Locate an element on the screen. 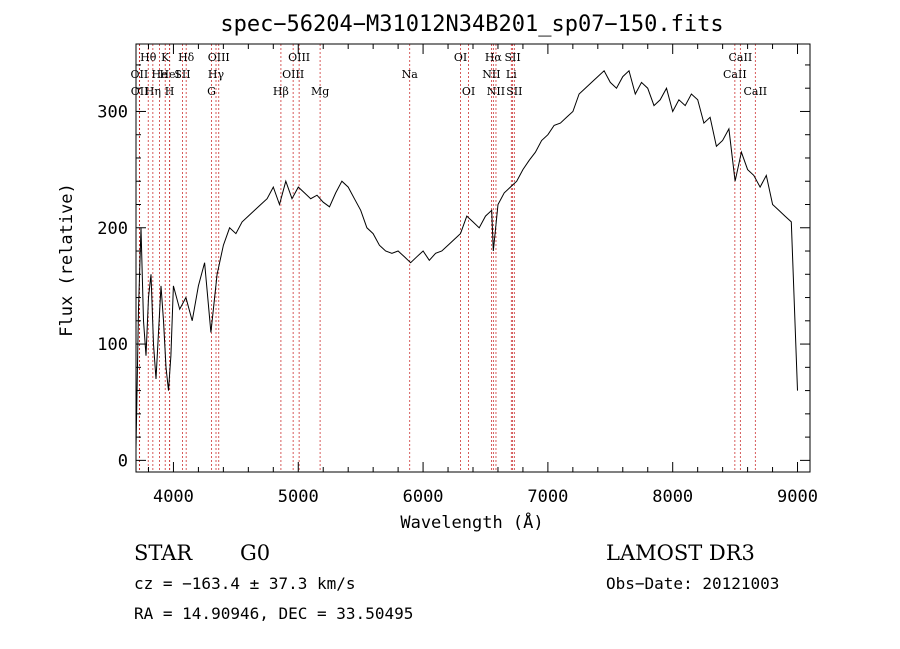 The height and width of the screenshot is (649, 900). spectral-line-label: Hδ is located at coordinates (186, 57).